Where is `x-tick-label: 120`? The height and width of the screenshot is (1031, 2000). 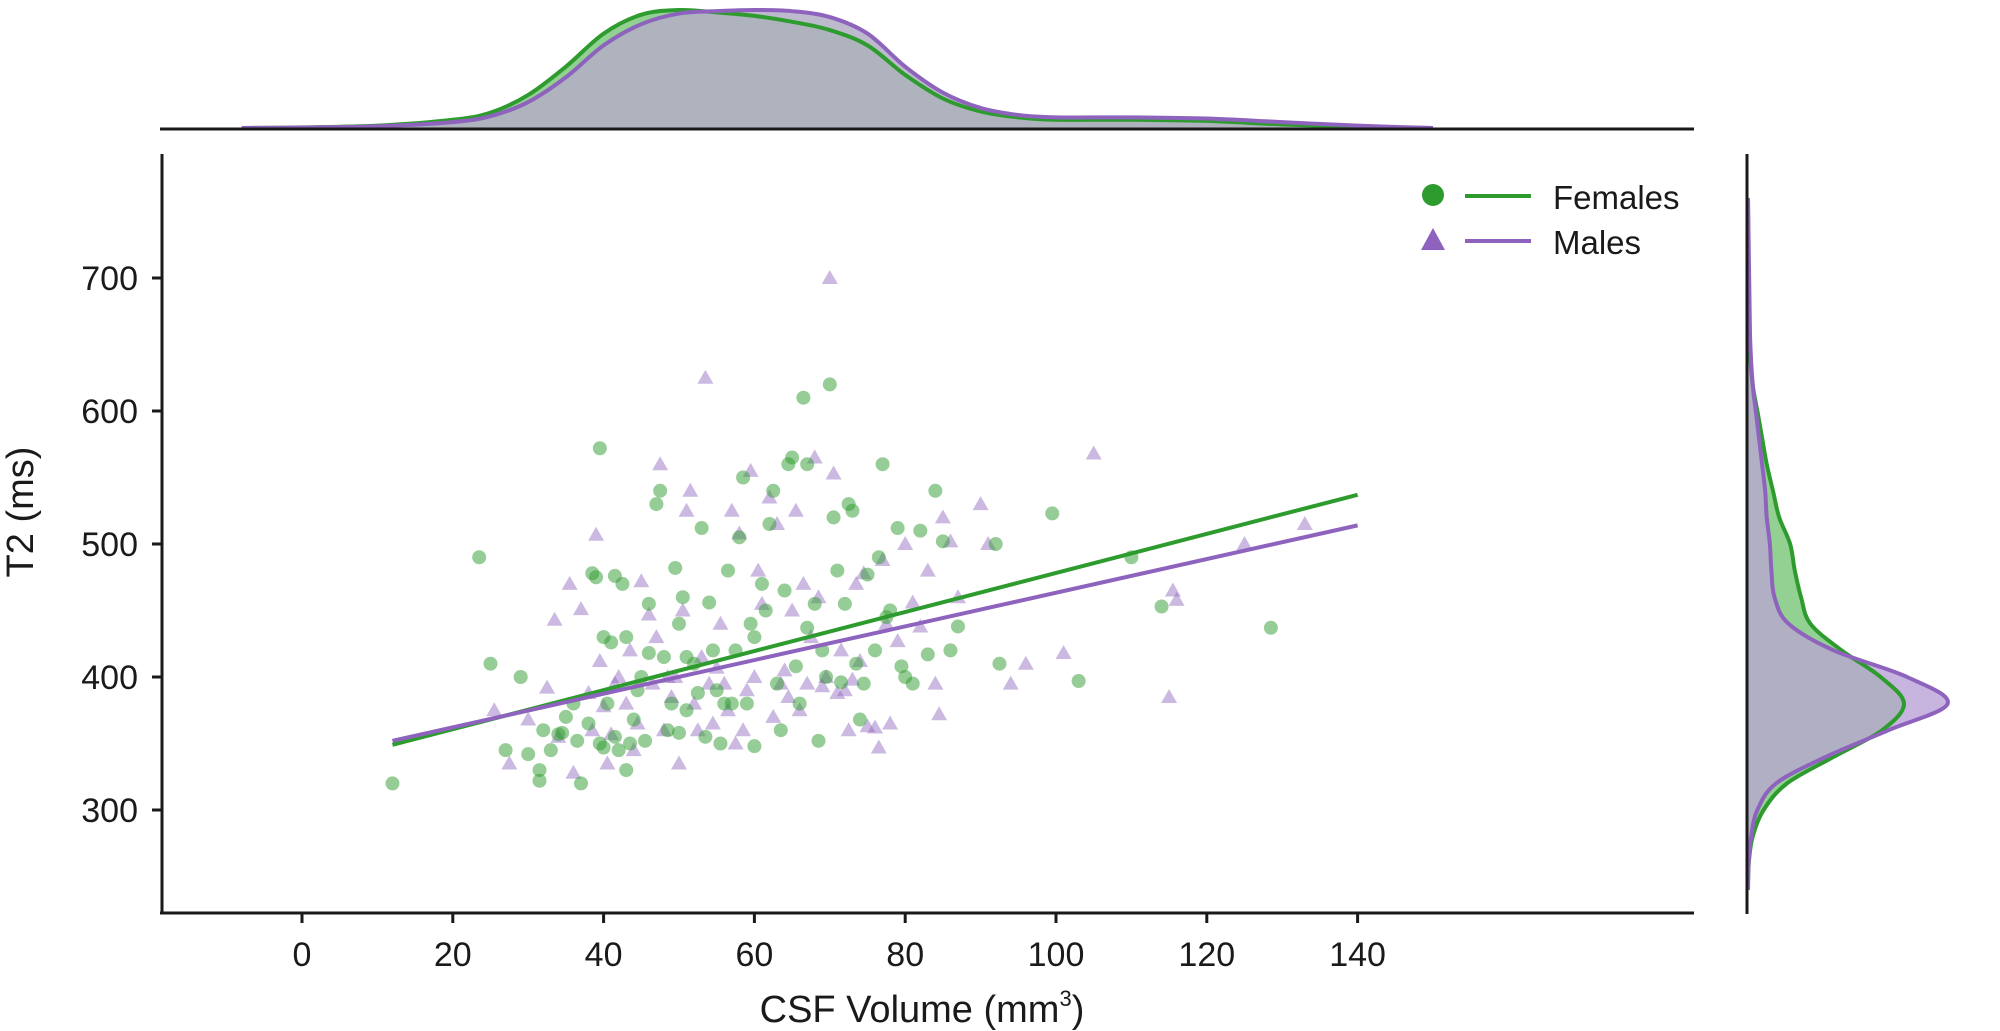 x-tick-label: 120 is located at coordinates (1206, 955).